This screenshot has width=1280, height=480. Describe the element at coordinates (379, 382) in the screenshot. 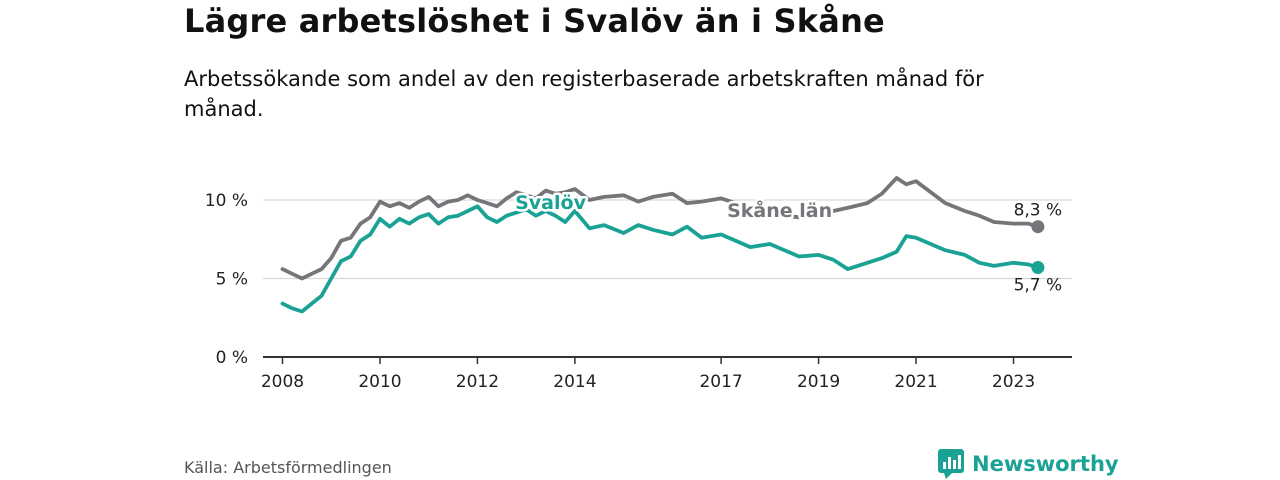

I see `x-tick-label: 2010` at that location.